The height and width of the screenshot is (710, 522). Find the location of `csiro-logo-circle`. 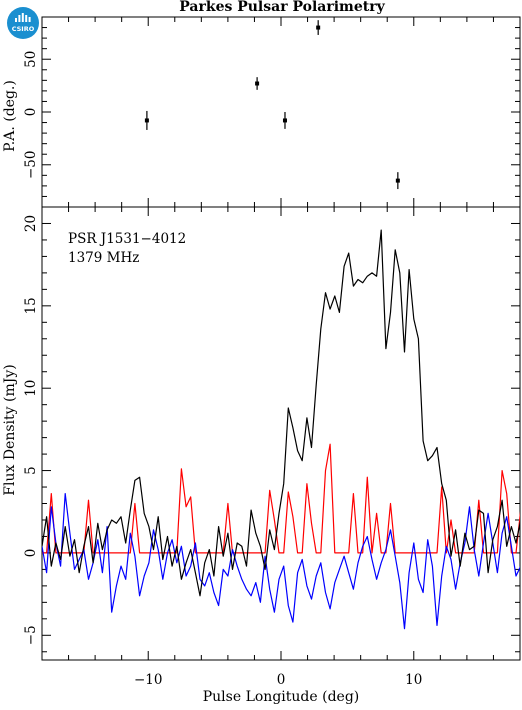

csiro-logo-circle is located at coordinates (23, 23).